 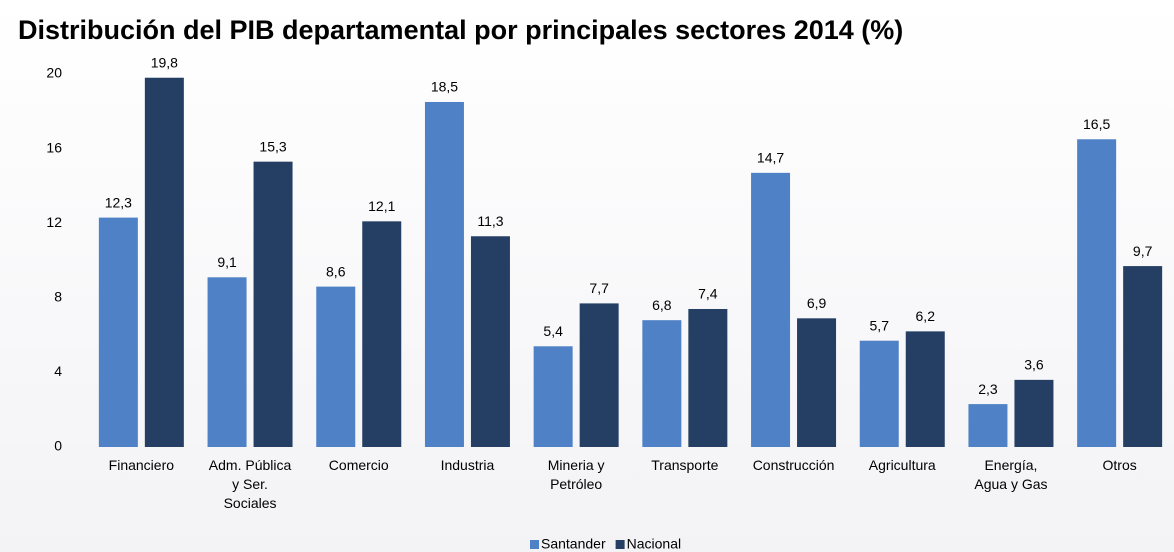 I want to click on data-label: 2,3, so click(x=988, y=389).